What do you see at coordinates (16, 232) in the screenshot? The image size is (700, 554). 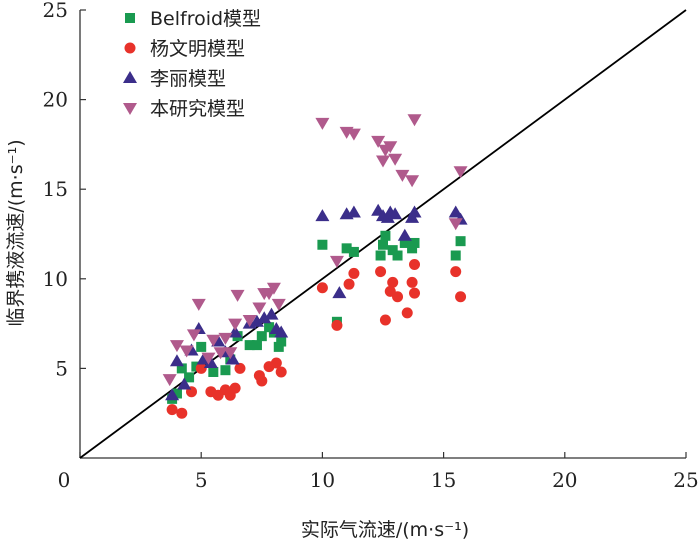 I see `y-axis-label: 临界携液流速/(m·s⁻¹)` at bounding box center [16, 232].